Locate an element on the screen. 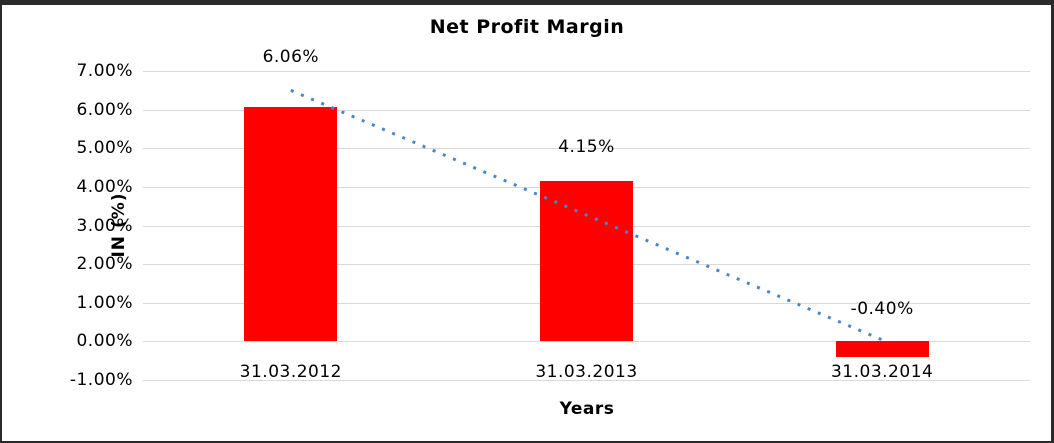  x-axis-title: Years is located at coordinates (587, 409).